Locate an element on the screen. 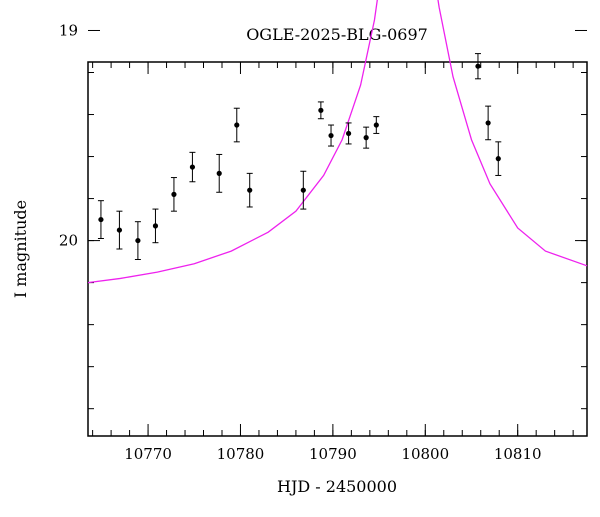 The width and height of the screenshot is (600, 517). x-tick-label: 10780 is located at coordinates (241, 454).